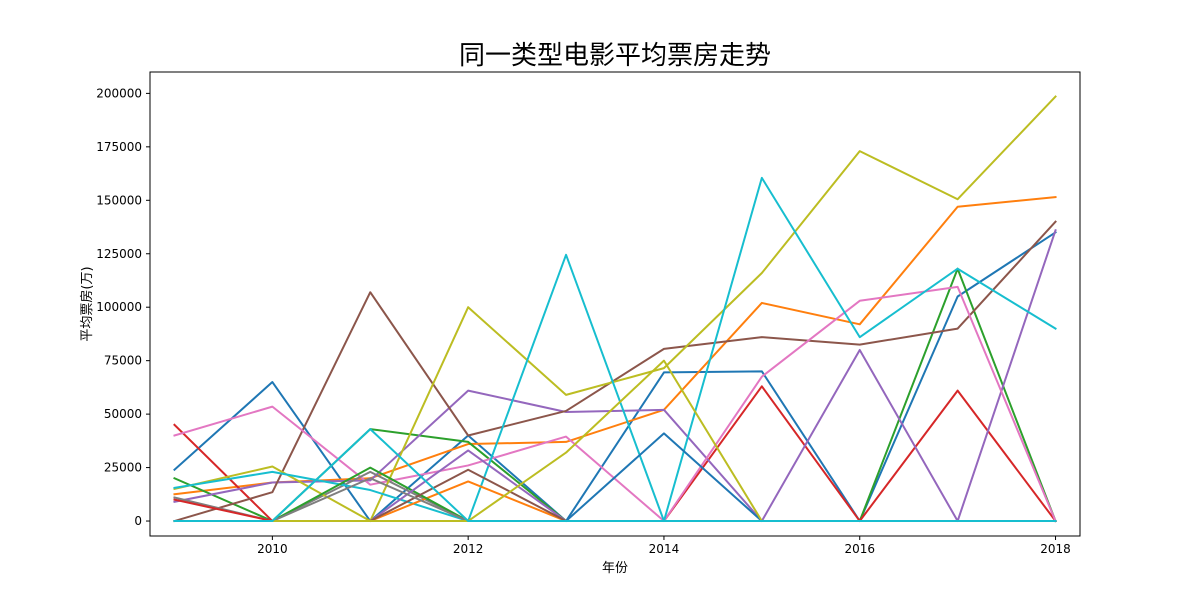  Describe the element at coordinates (119, 200) in the screenshot. I see `y-tick-label-150000: 150000` at that location.